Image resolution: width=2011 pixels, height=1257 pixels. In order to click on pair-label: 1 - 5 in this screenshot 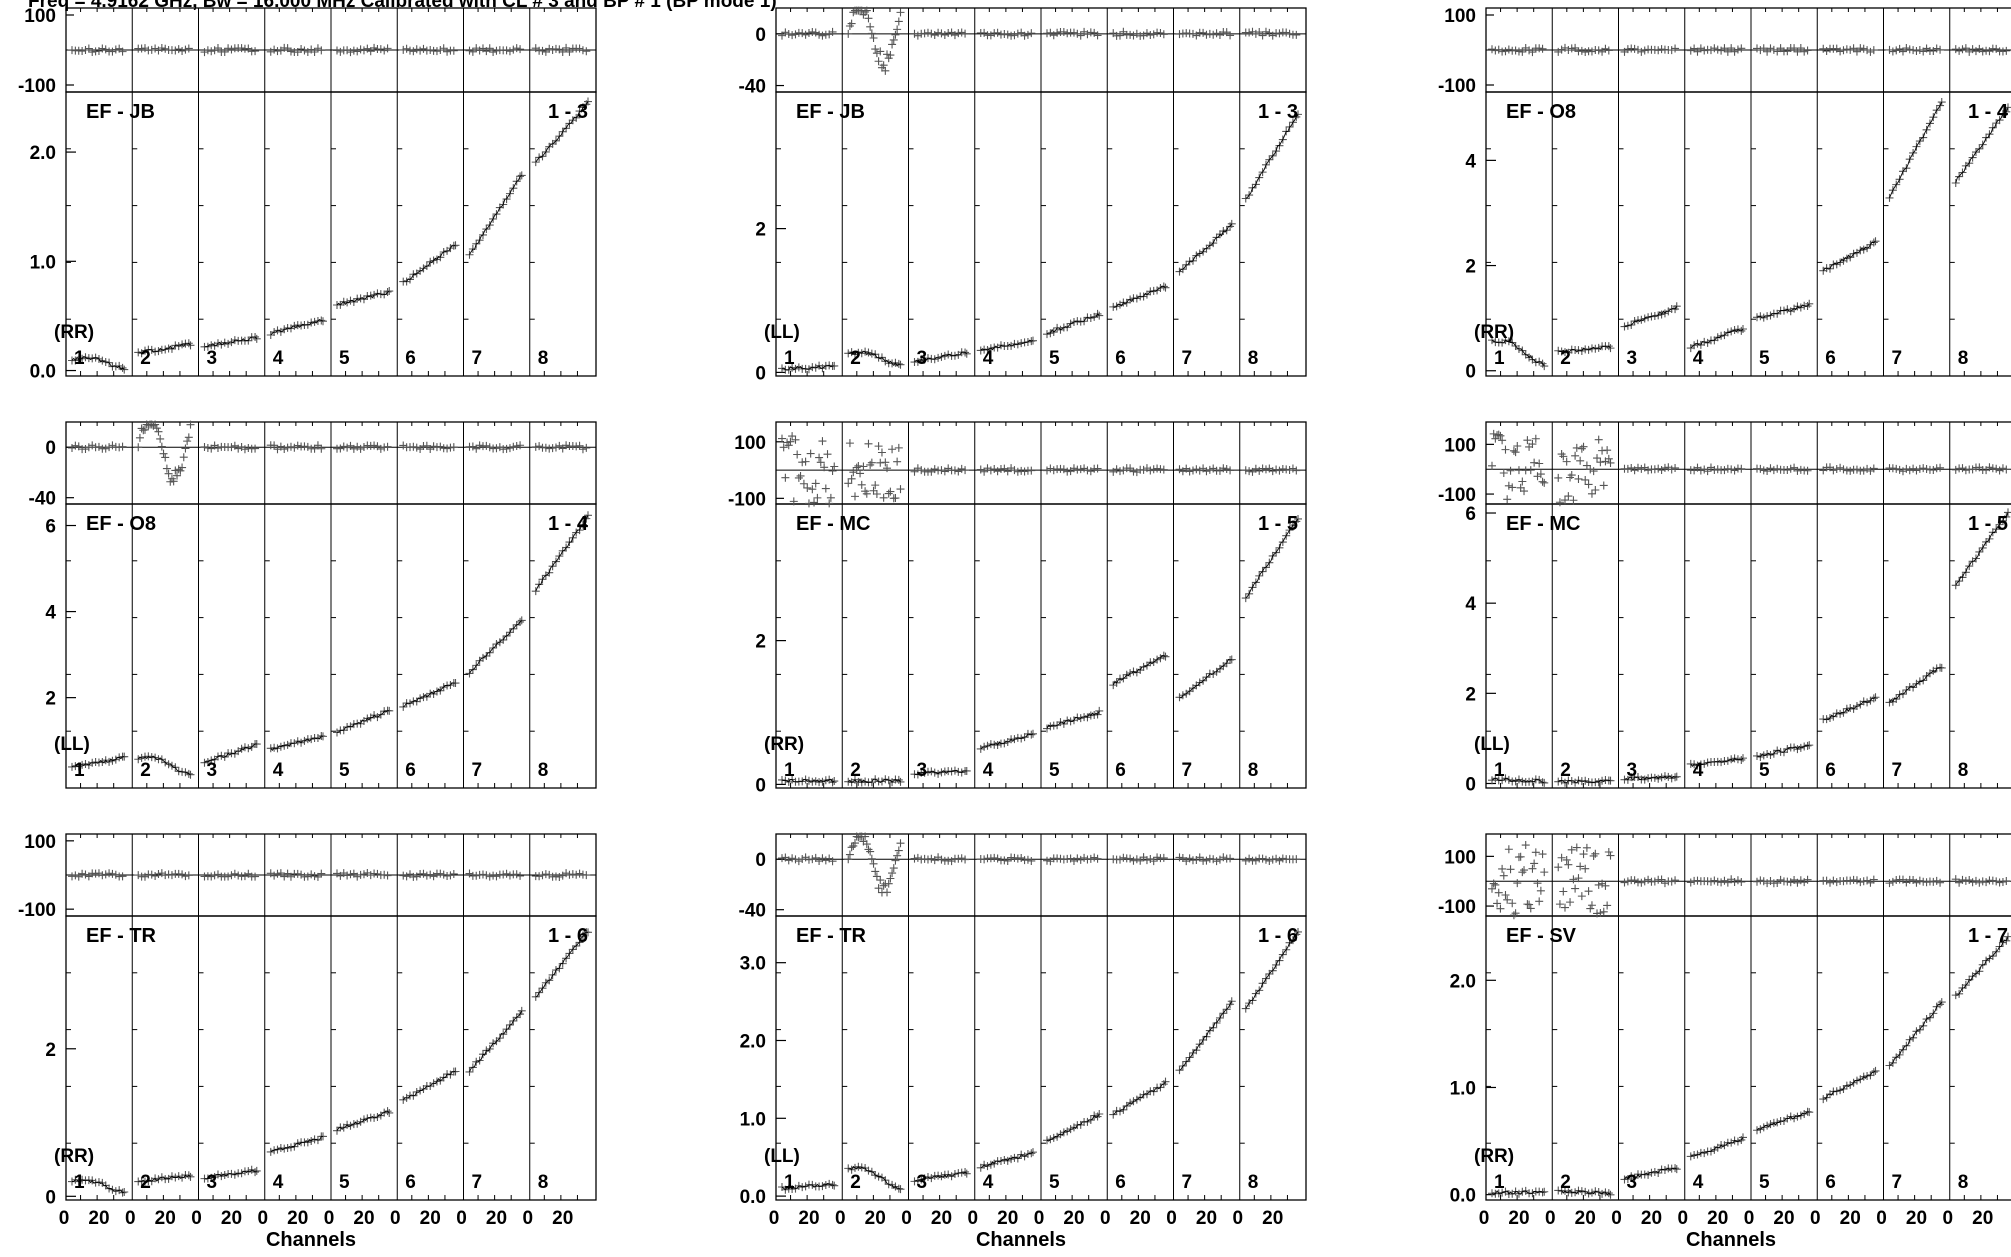, I will do `click(1988, 524)`.